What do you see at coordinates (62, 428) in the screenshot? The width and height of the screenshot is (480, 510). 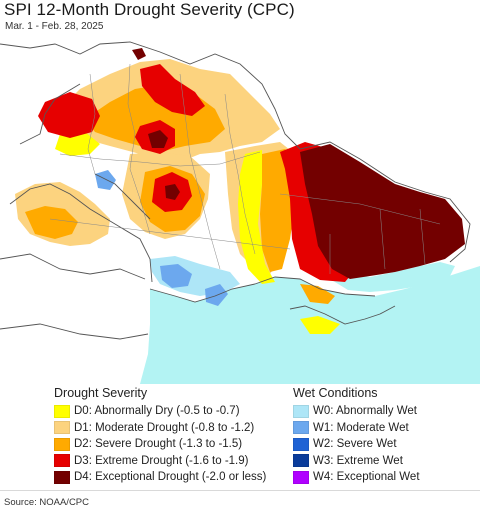 I see `swatch-d1` at bounding box center [62, 428].